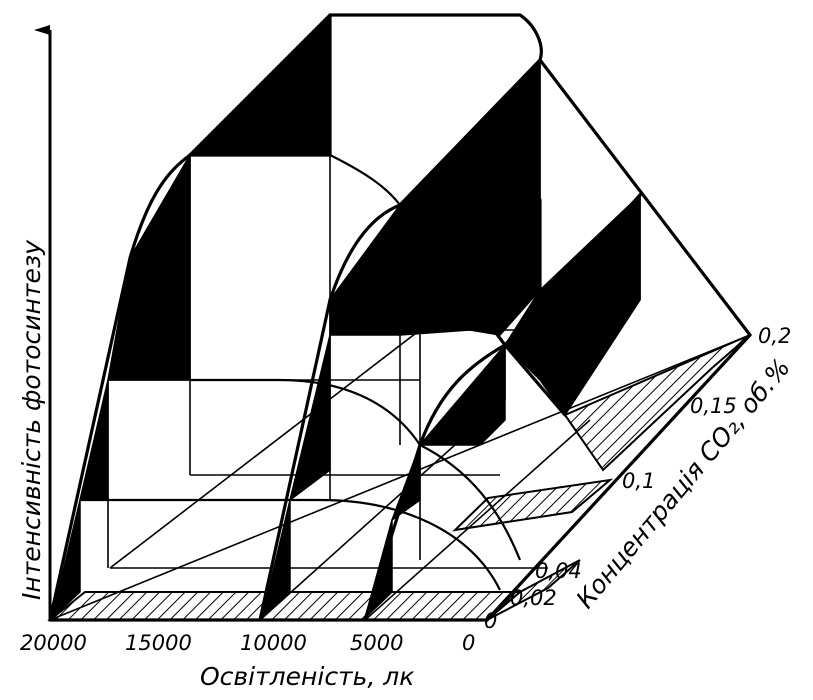 This screenshot has width=813, height=700. I want to click on x-tick-label: 20000, so click(53, 643).